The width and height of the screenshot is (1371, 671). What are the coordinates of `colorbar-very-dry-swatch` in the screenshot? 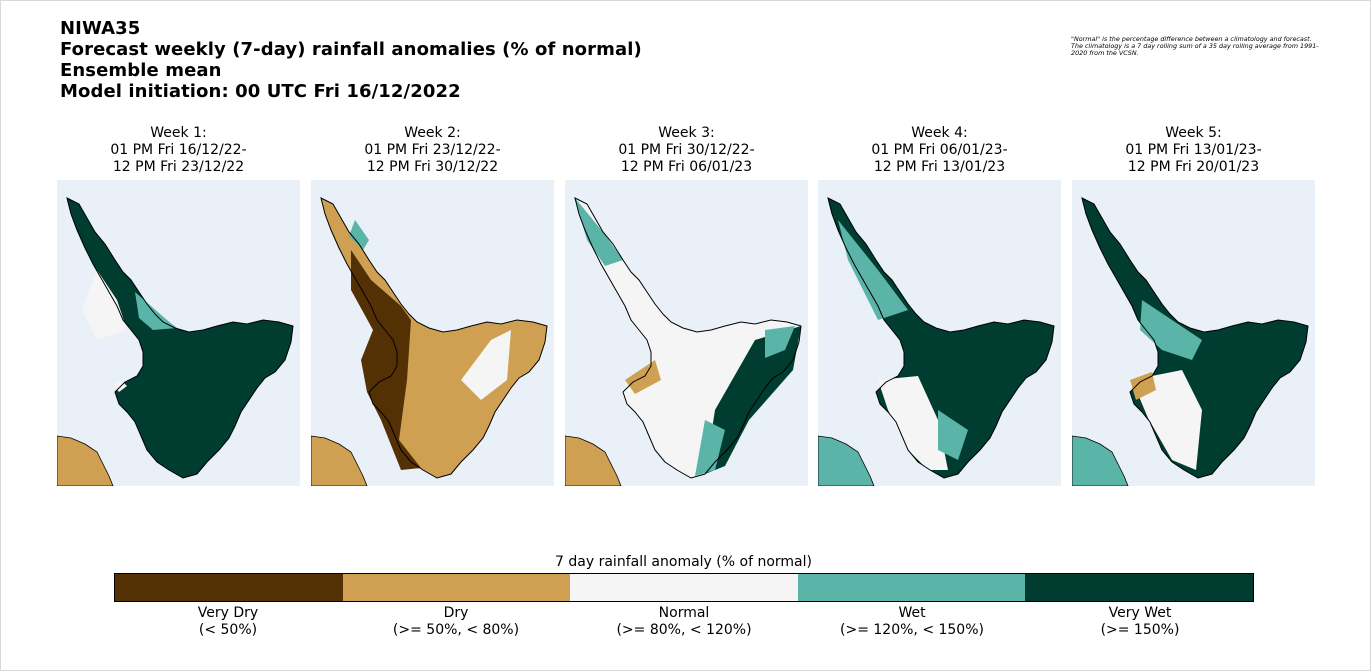 It's located at (229, 587).